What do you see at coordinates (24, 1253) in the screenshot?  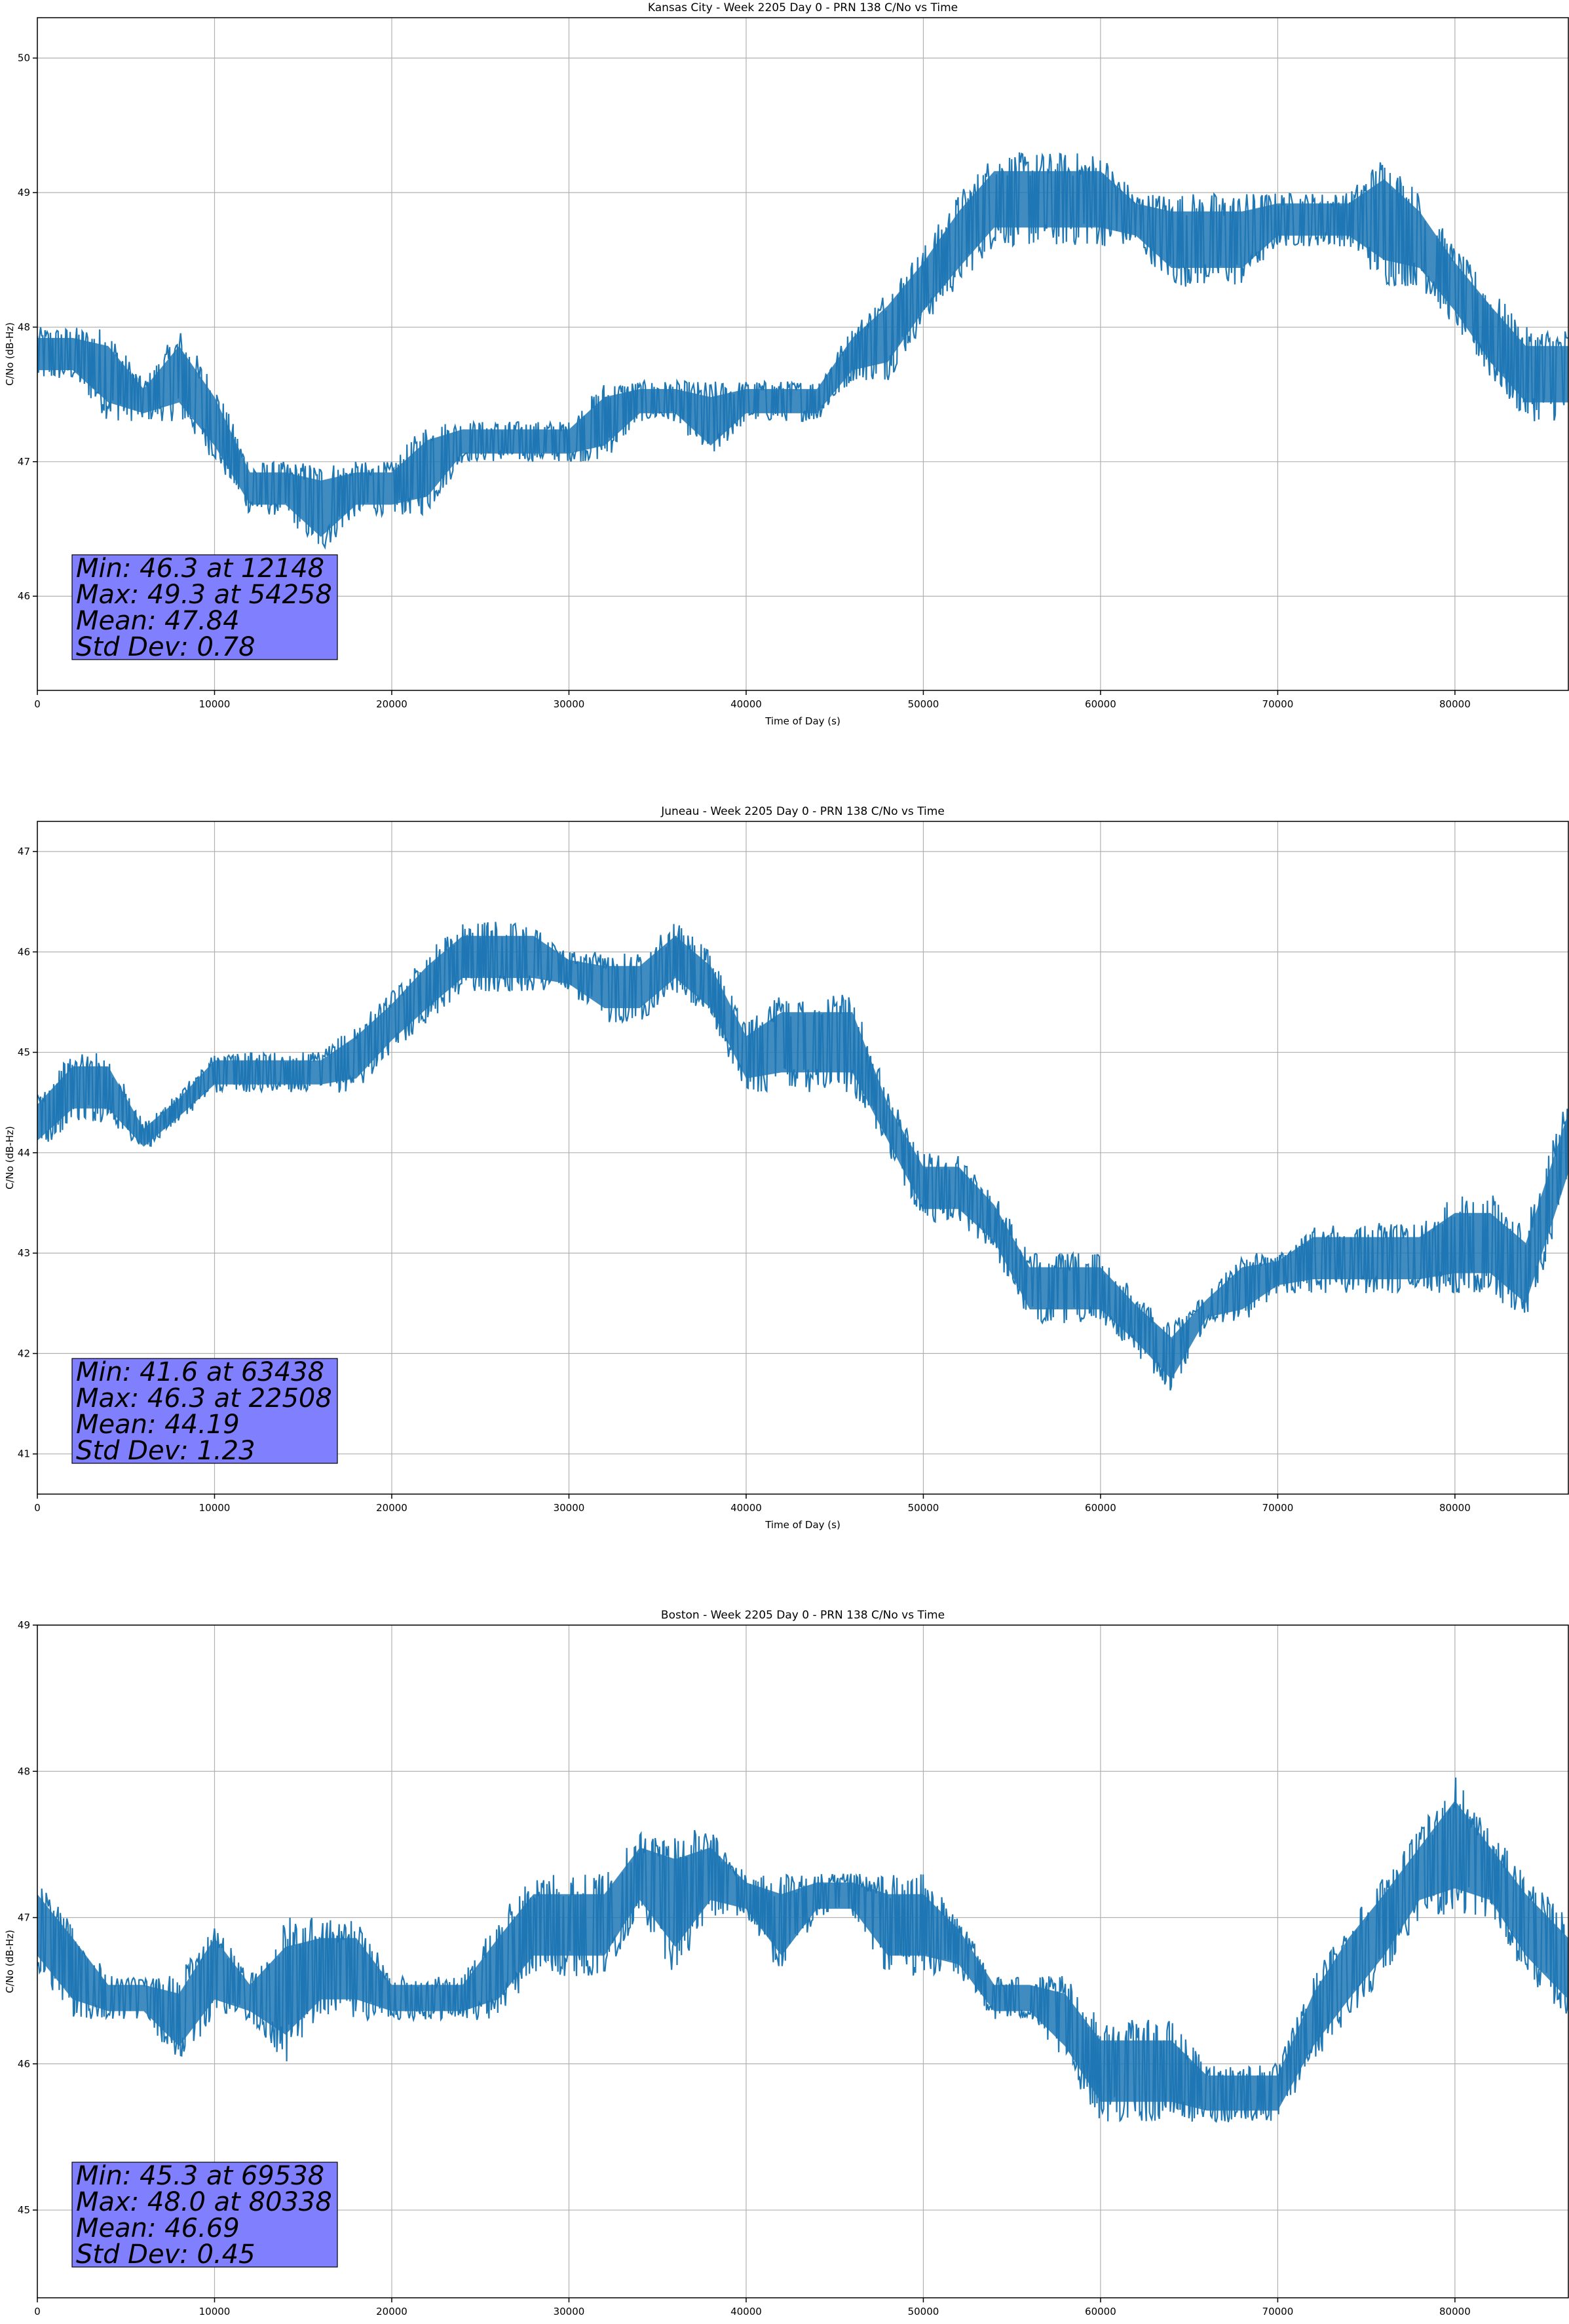 I see `y-tick-label: 43` at bounding box center [24, 1253].